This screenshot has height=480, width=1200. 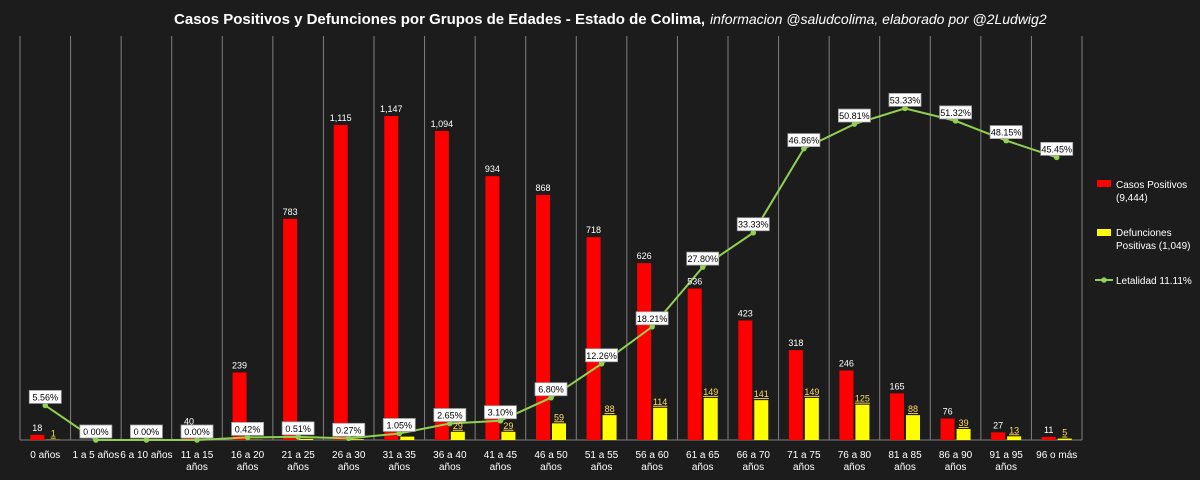 I want to click on x-tick-label: 1 a 5 años, so click(x=95, y=455).